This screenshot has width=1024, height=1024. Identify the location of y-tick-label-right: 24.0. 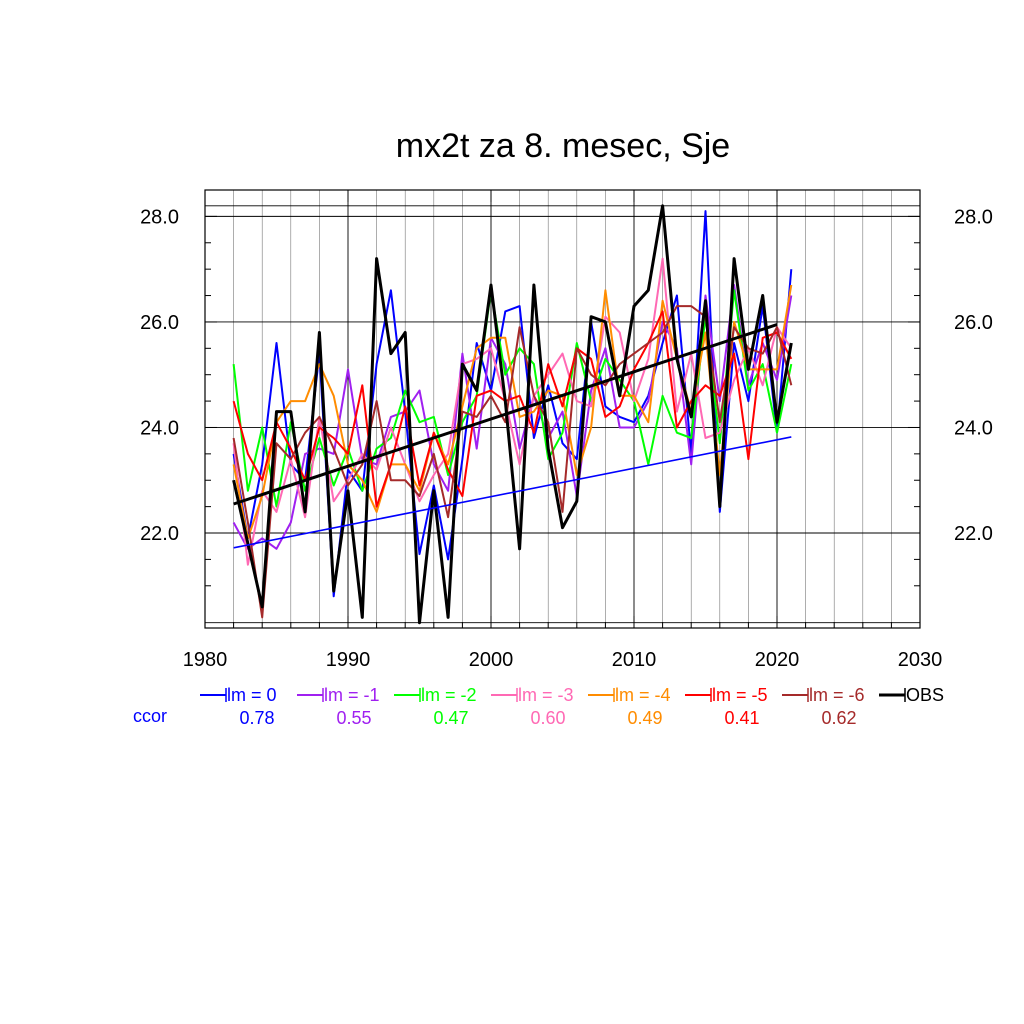
(973, 428).